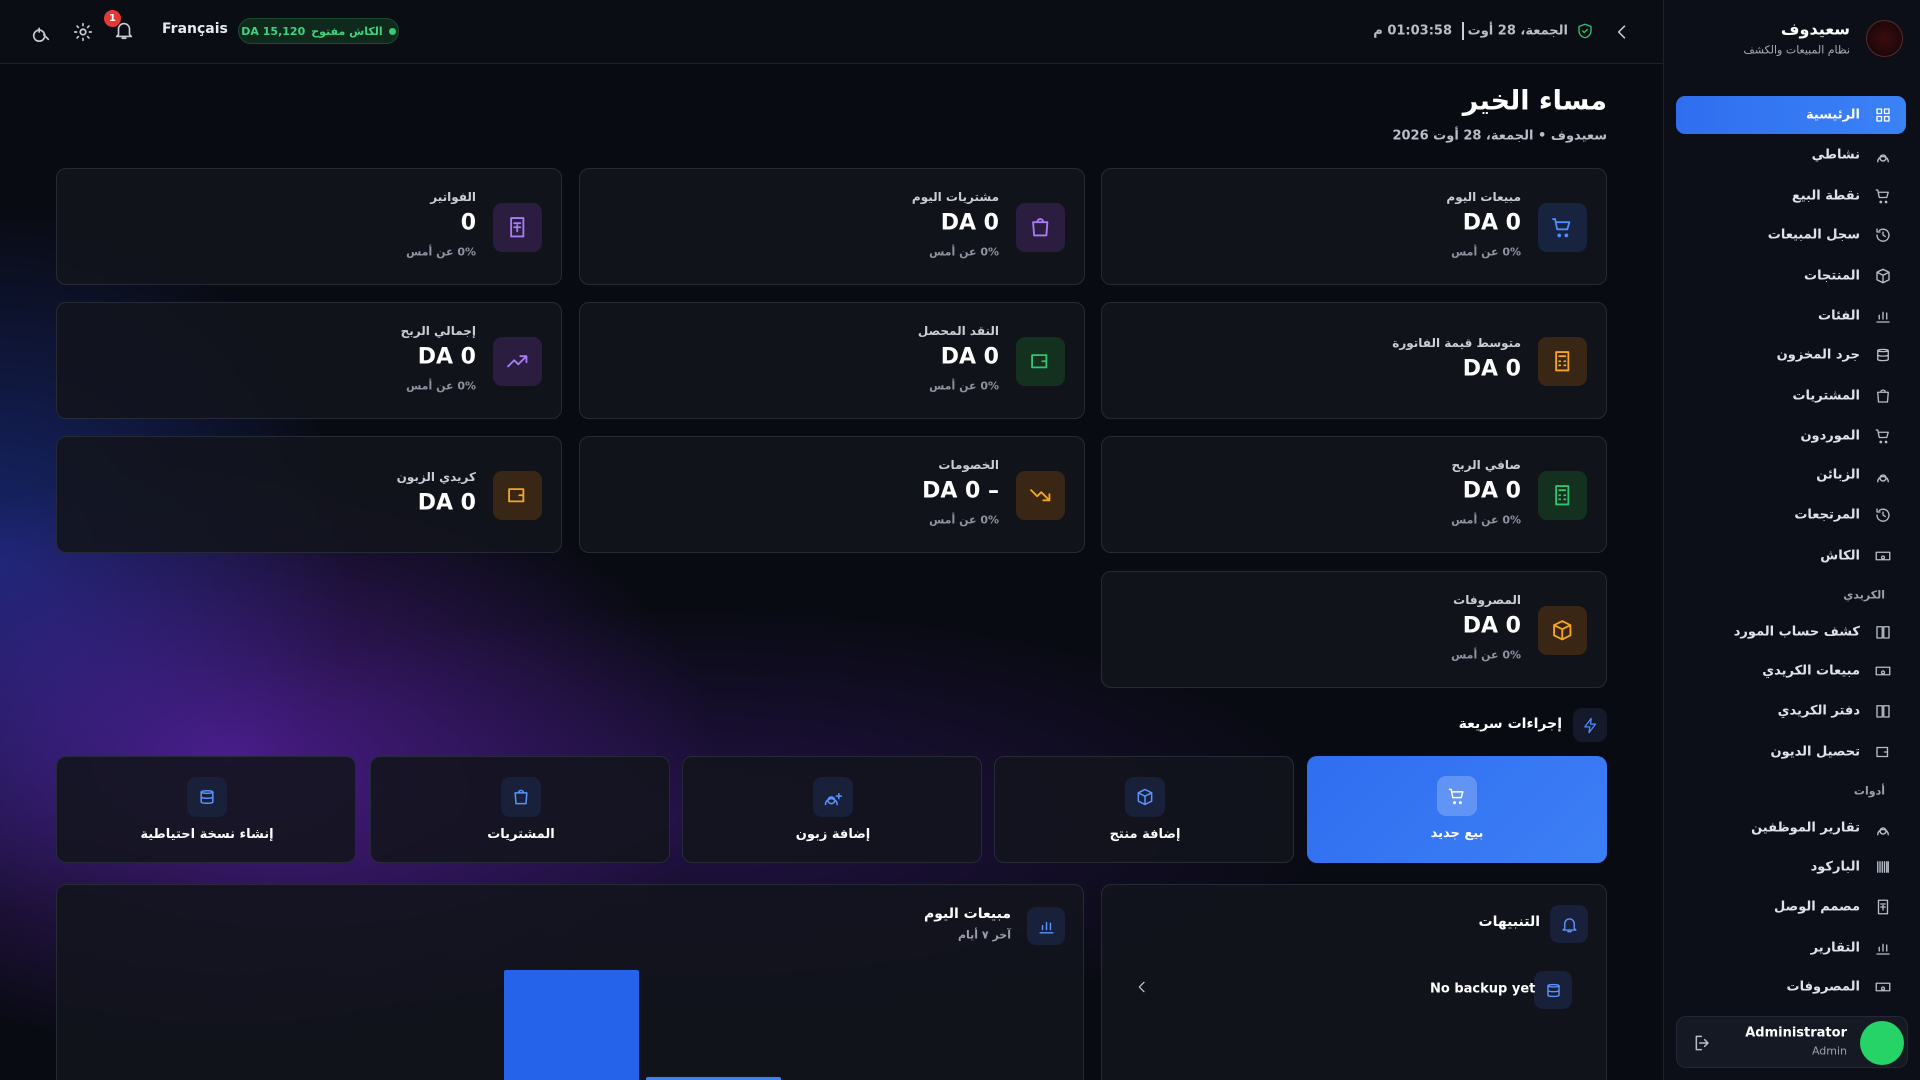 The width and height of the screenshot is (1920, 1080). I want to click on nav-item: نقطة البيع, so click(1825, 196).